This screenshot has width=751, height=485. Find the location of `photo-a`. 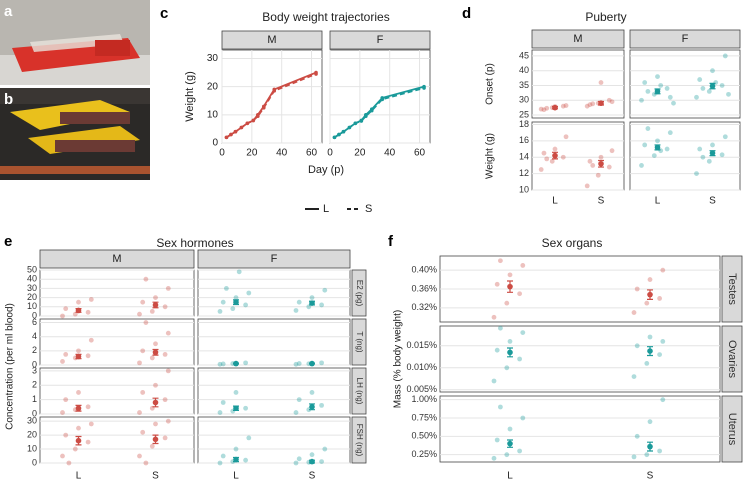

photo-a is located at coordinates (75, 42).